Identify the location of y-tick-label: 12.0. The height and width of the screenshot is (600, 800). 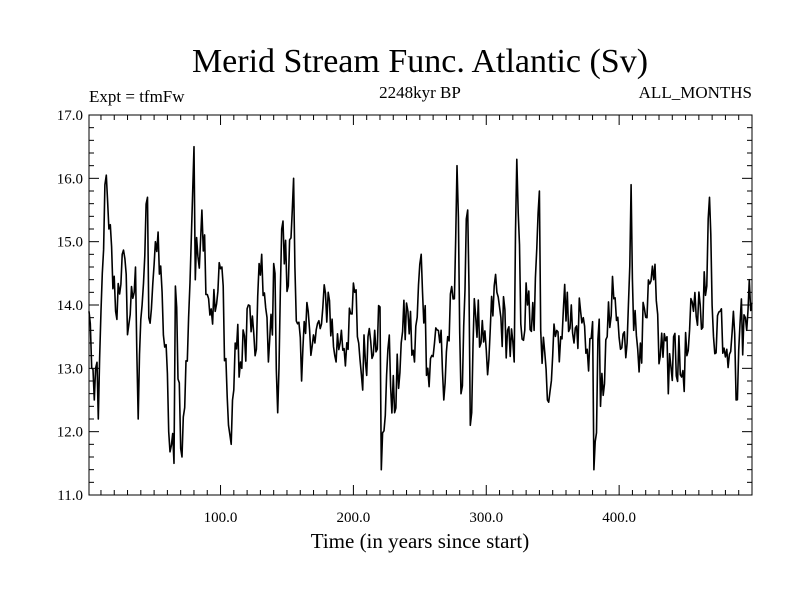
(70, 433).